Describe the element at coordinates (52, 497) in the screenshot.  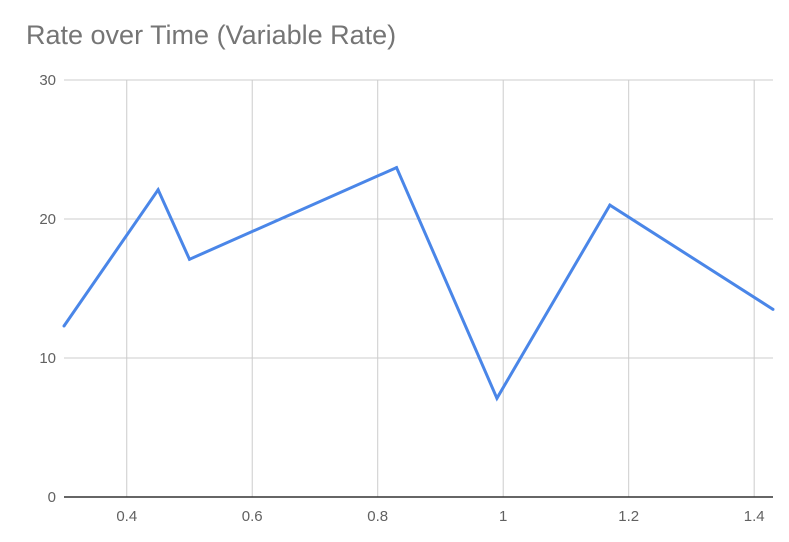
I see `y-tick-label: 0` at that location.